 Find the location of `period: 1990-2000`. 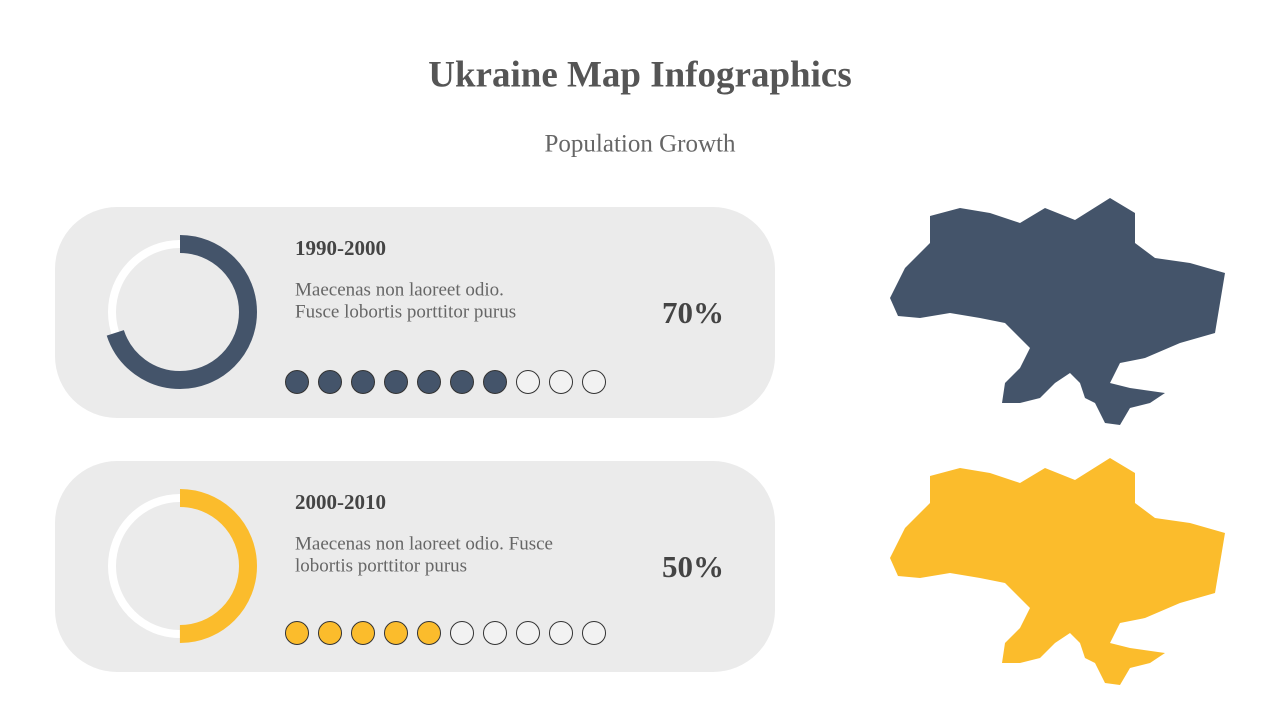

period: 1990-2000 is located at coordinates (340, 248).